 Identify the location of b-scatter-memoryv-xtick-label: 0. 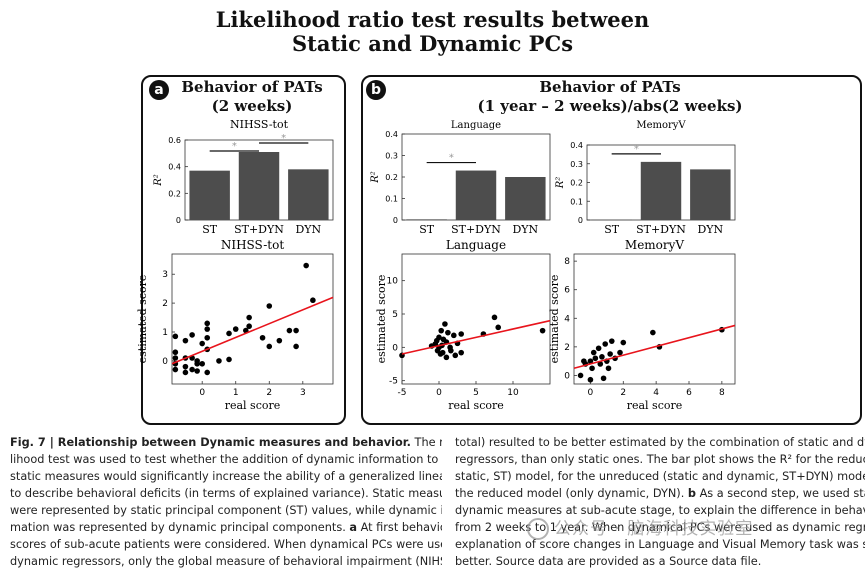
(591, 393).